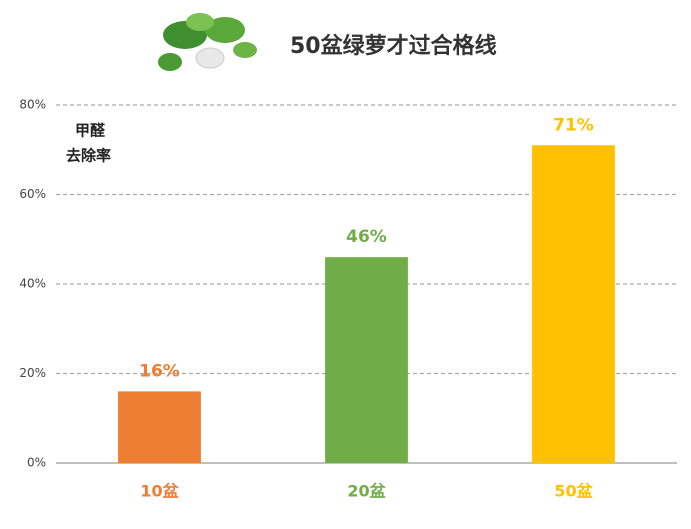  What do you see at coordinates (159, 371) in the screenshot?
I see `value-label: 16%` at bounding box center [159, 371].